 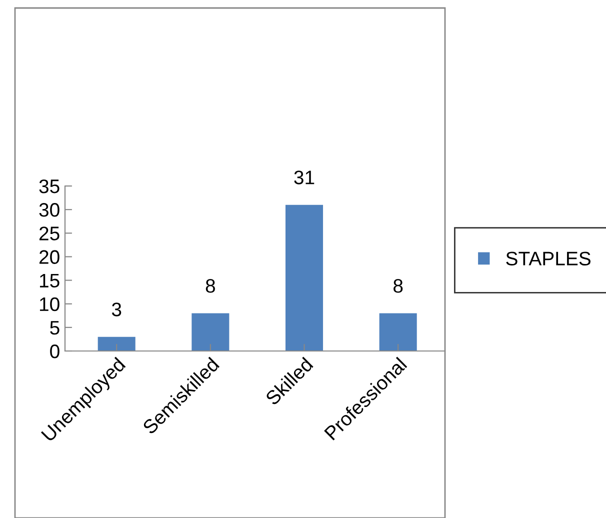 What do you see at coordinates (55, 328) in the screenshot?
I see `y-tick-label: 5` at bounding box center [55, 328].